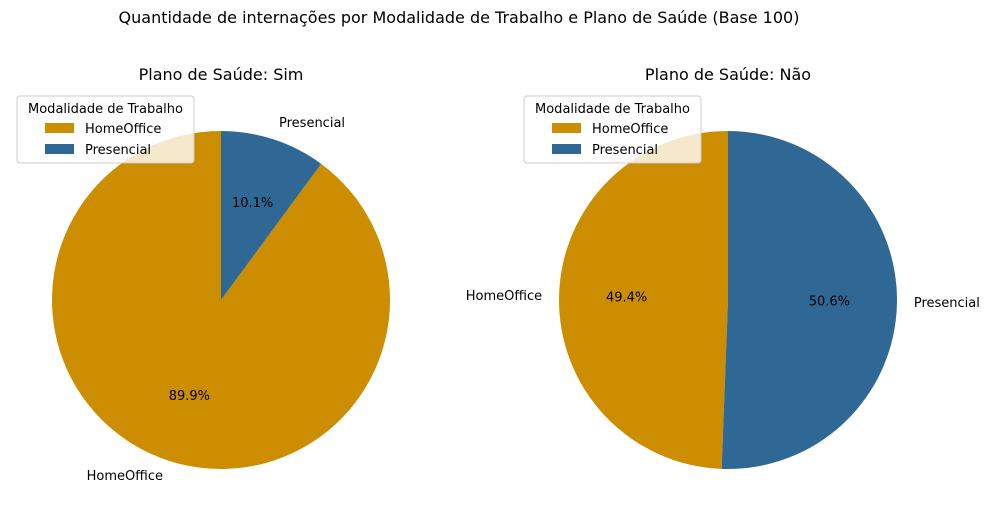  I want to click on slice-percent-presencial: 10.1%, so click(252, 203).